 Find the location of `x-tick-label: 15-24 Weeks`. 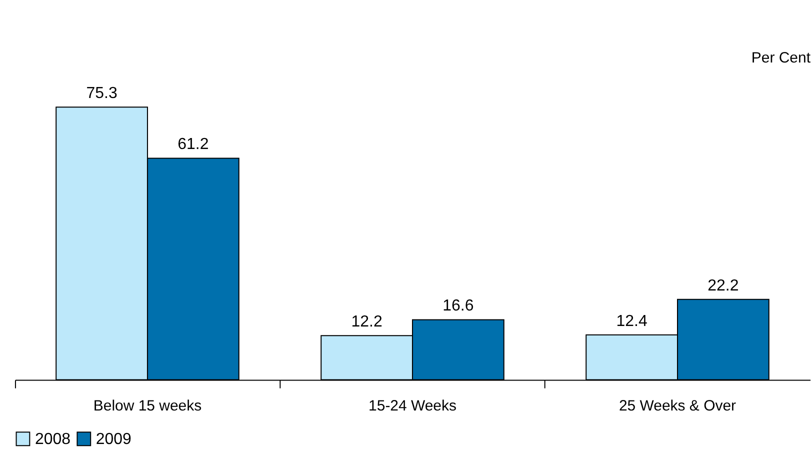

x-tick-label: 15-24 Weeks is located at coordinates (412, 405).